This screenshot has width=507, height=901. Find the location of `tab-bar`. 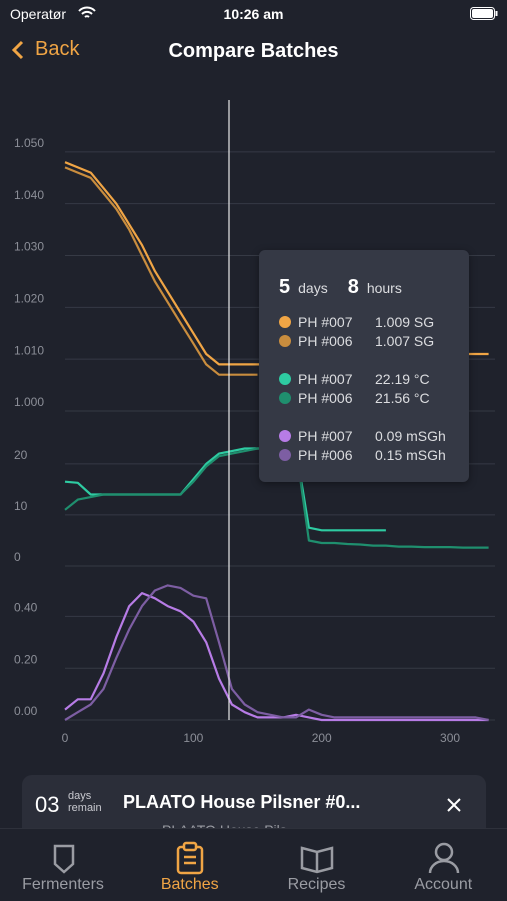

tab-bar is located at coordinates (253, 864).